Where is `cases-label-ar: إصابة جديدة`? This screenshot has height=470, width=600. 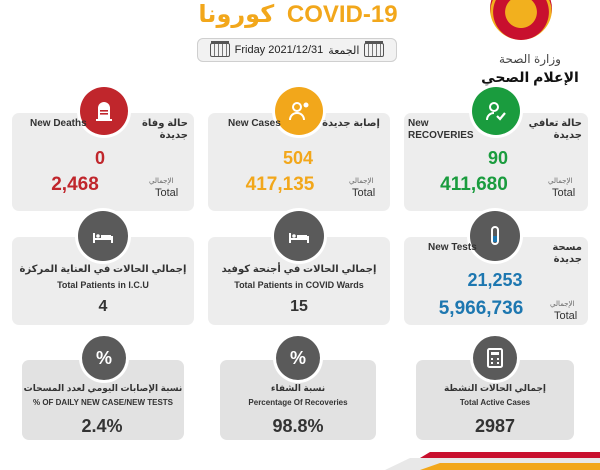 cases-label-ar: إصابة جديدة is located at coordinates (351, 123).